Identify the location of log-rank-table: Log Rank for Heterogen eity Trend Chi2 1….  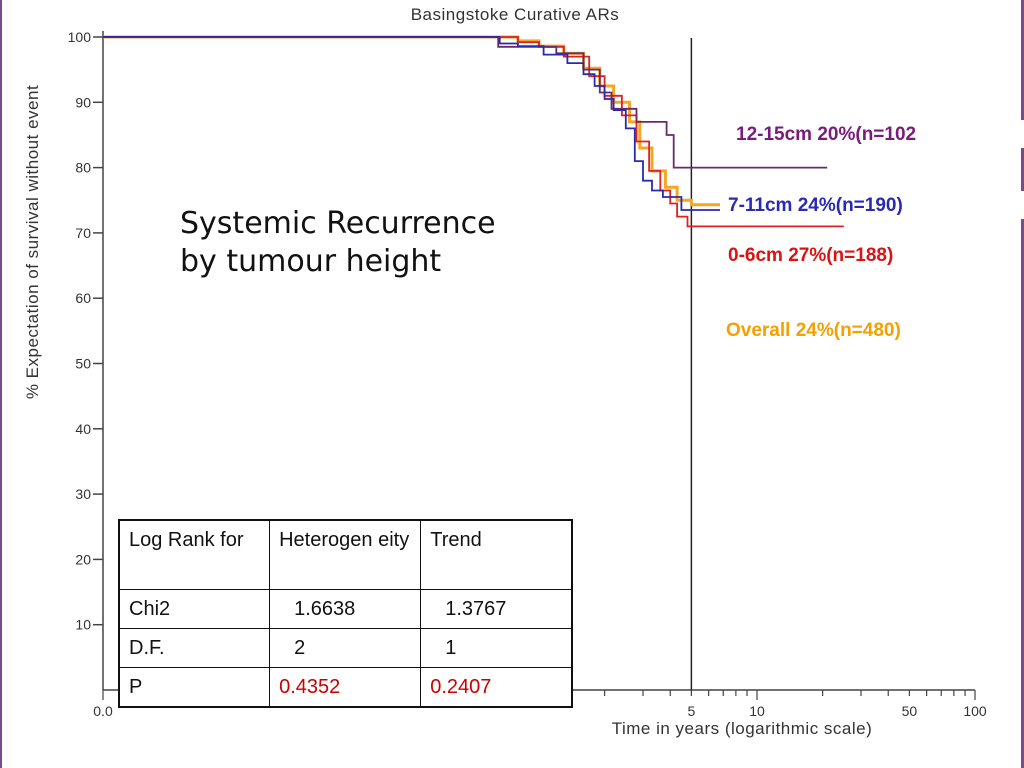
(345, 613).